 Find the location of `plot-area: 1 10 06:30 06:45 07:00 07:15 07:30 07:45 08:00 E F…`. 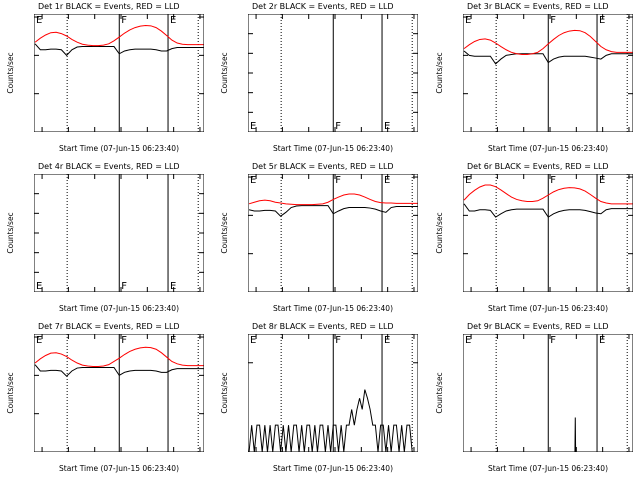

plot-area: 1 10 06:30 06:45 07:00 07:15 07:30 07:45 08:00 E F… is located at coordinates (327, 399).